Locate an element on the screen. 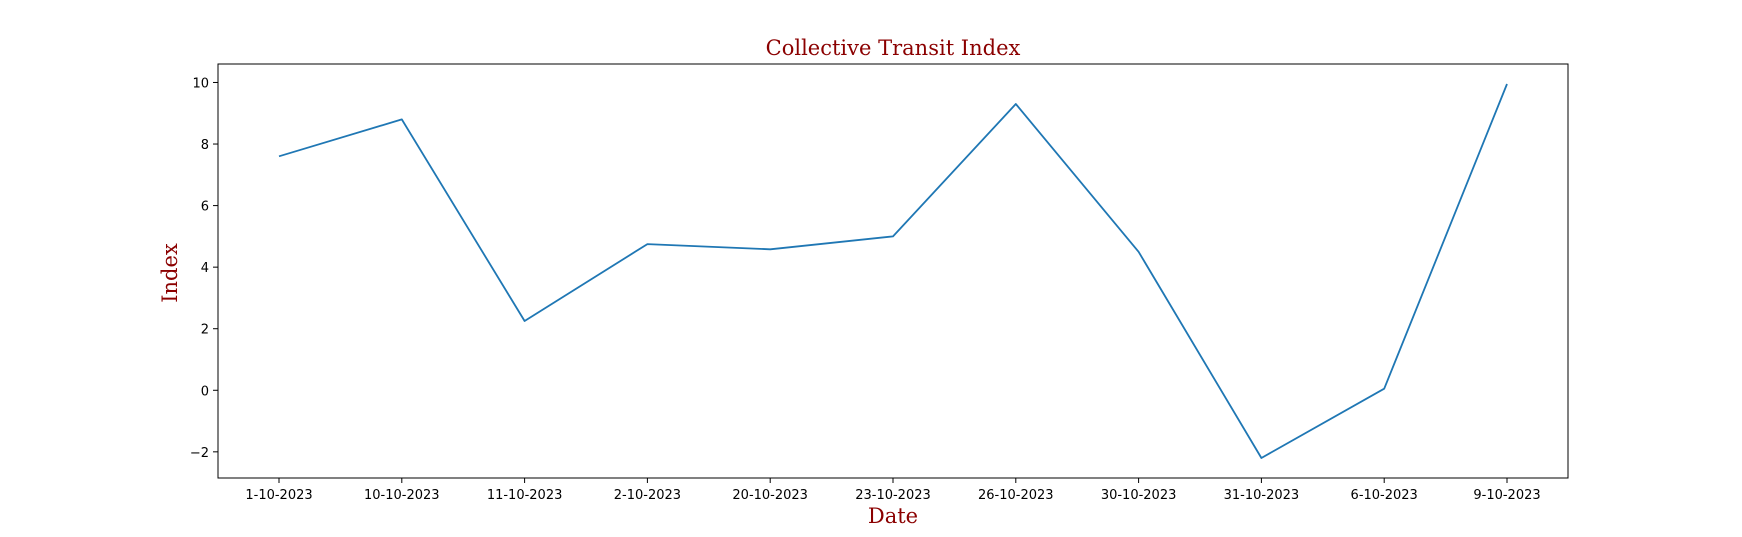 Image resolution: width=1742 pixels, height=537 pixels. x-tick-label: 10-10-2023 is located at coordinates (402, 495).